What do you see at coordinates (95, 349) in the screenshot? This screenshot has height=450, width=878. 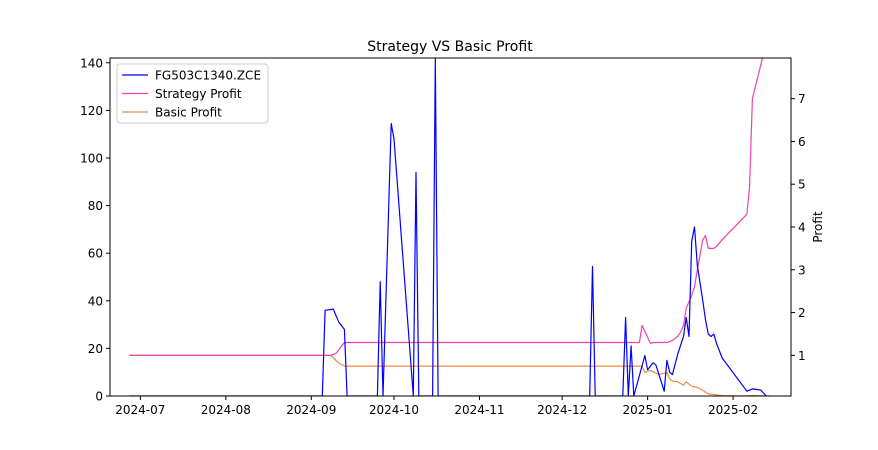 I see `y-left-tick-label: 20` at bounding box center [95, 349].